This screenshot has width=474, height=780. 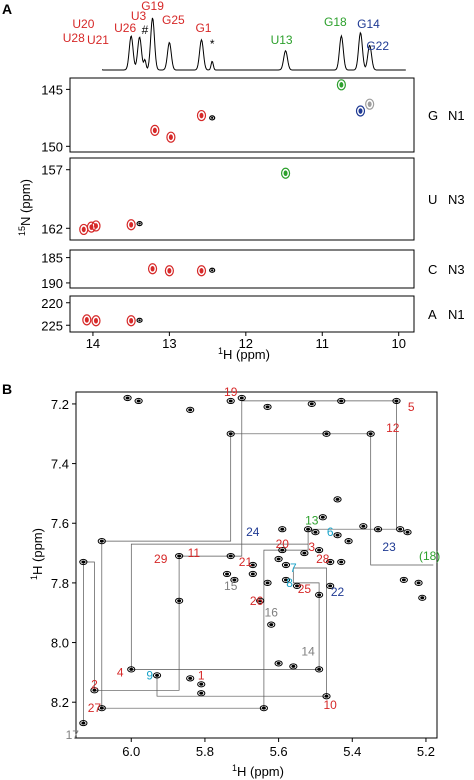 What do you see at coordinates (120, 672) in the screenshot?
I see `residue-label: 4` at bounding box center [120, 672].